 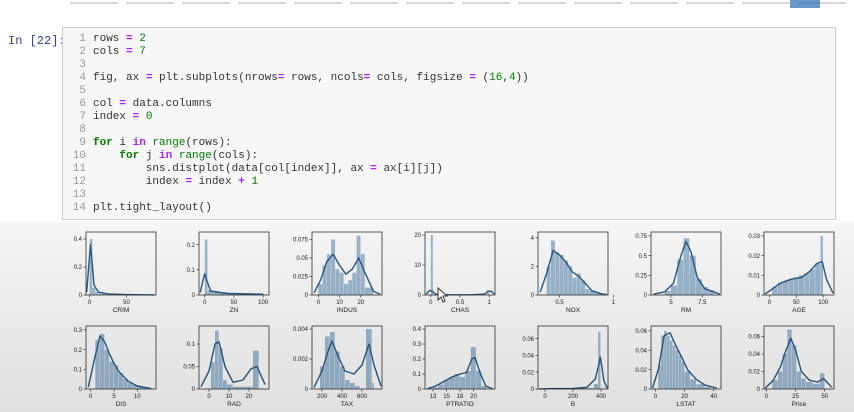 What do you see at coordinates (82, 65) in the screenshot?
I see `line-number: 3` at bounding box center [82, 65].